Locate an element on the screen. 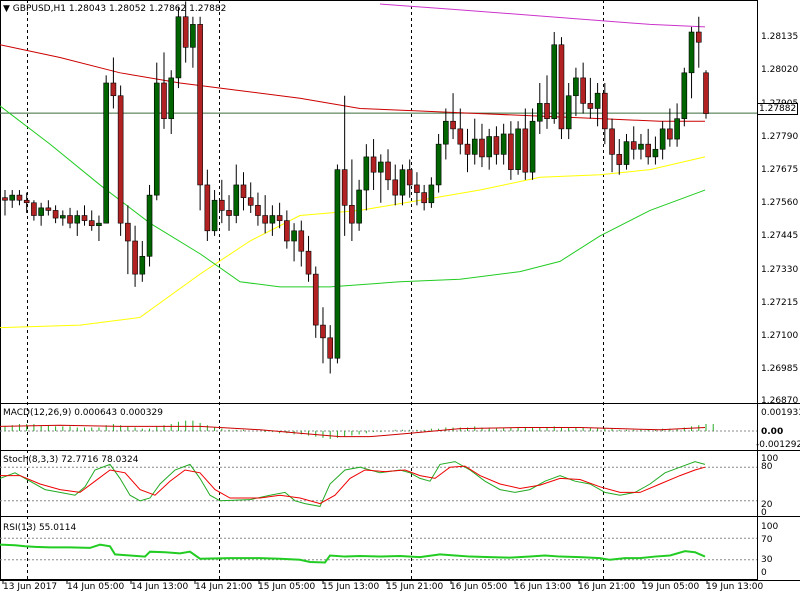  symbol-label: GBPUSD,H1 is located at coordinates (39, 9).